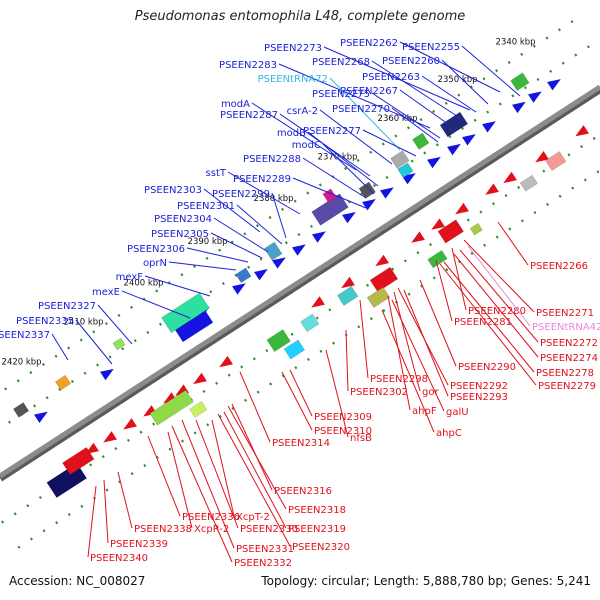 This screenshot has height=600, width=600. I want to click on lower-gene-label-xcpr-2: XcpR-2, so click(211, 529).